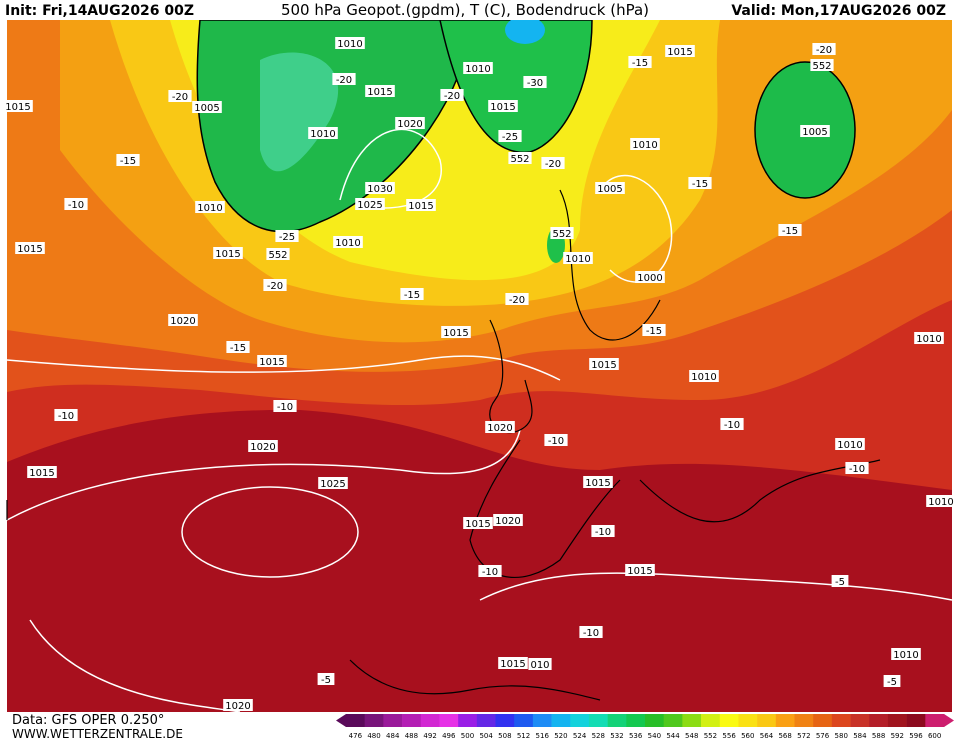 The width and height of the screenshot is (959, 741). I want to click on contour-label: -5, so click(840, 581).